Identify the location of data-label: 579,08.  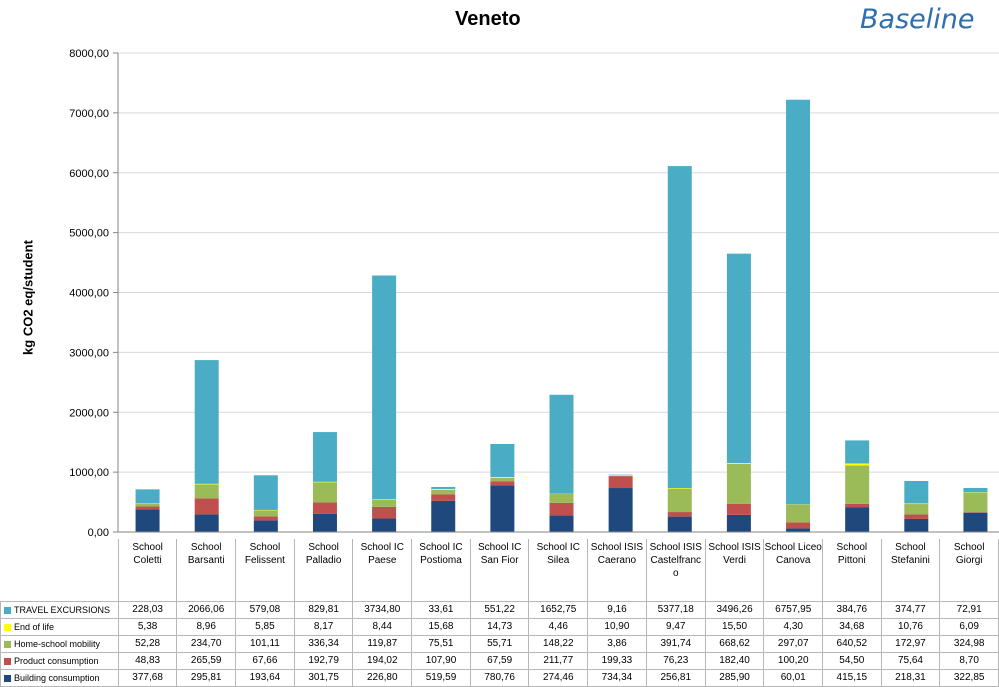
(265, 610).